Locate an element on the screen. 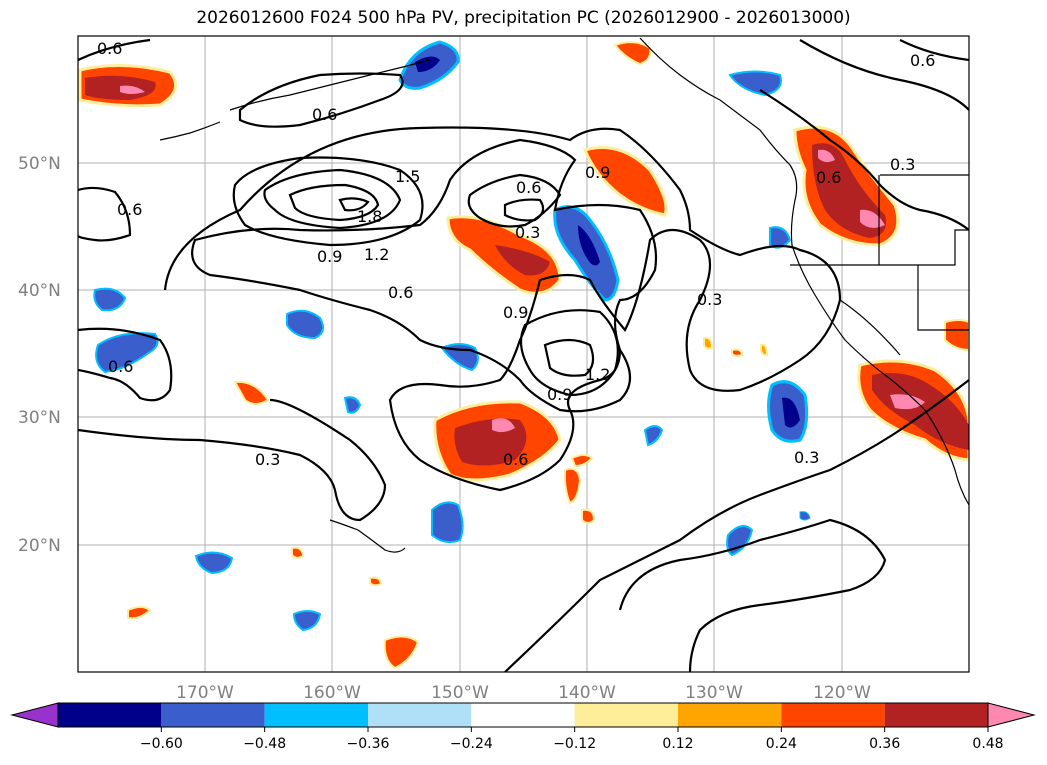 The image size is (1047, 765). contour-label: 1.5 is located at coordinates (407, 176).